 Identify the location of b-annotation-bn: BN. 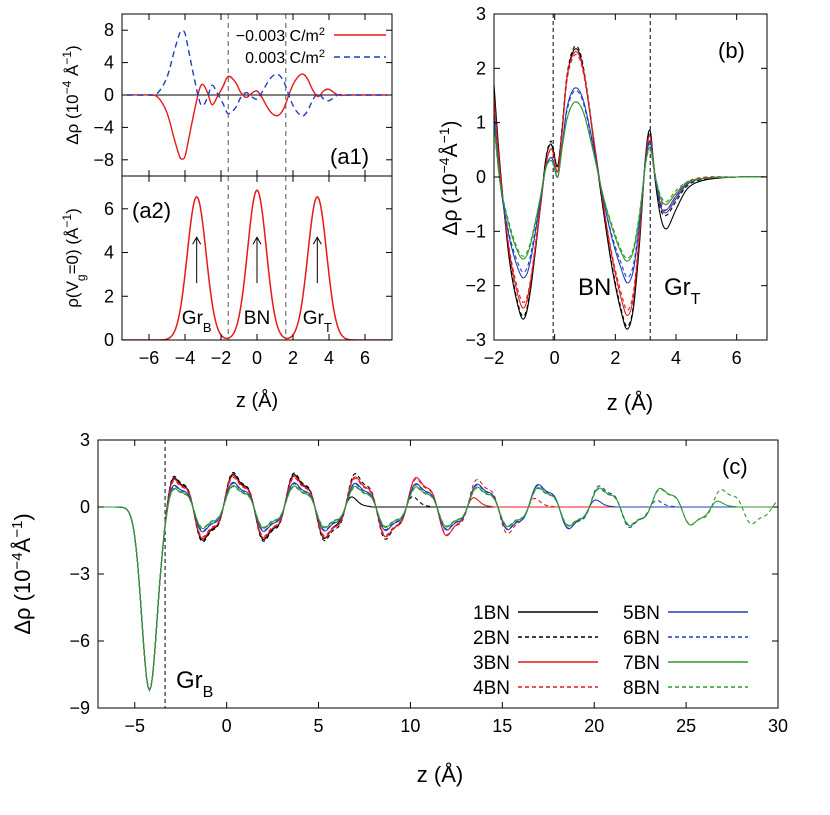
(594, 287).